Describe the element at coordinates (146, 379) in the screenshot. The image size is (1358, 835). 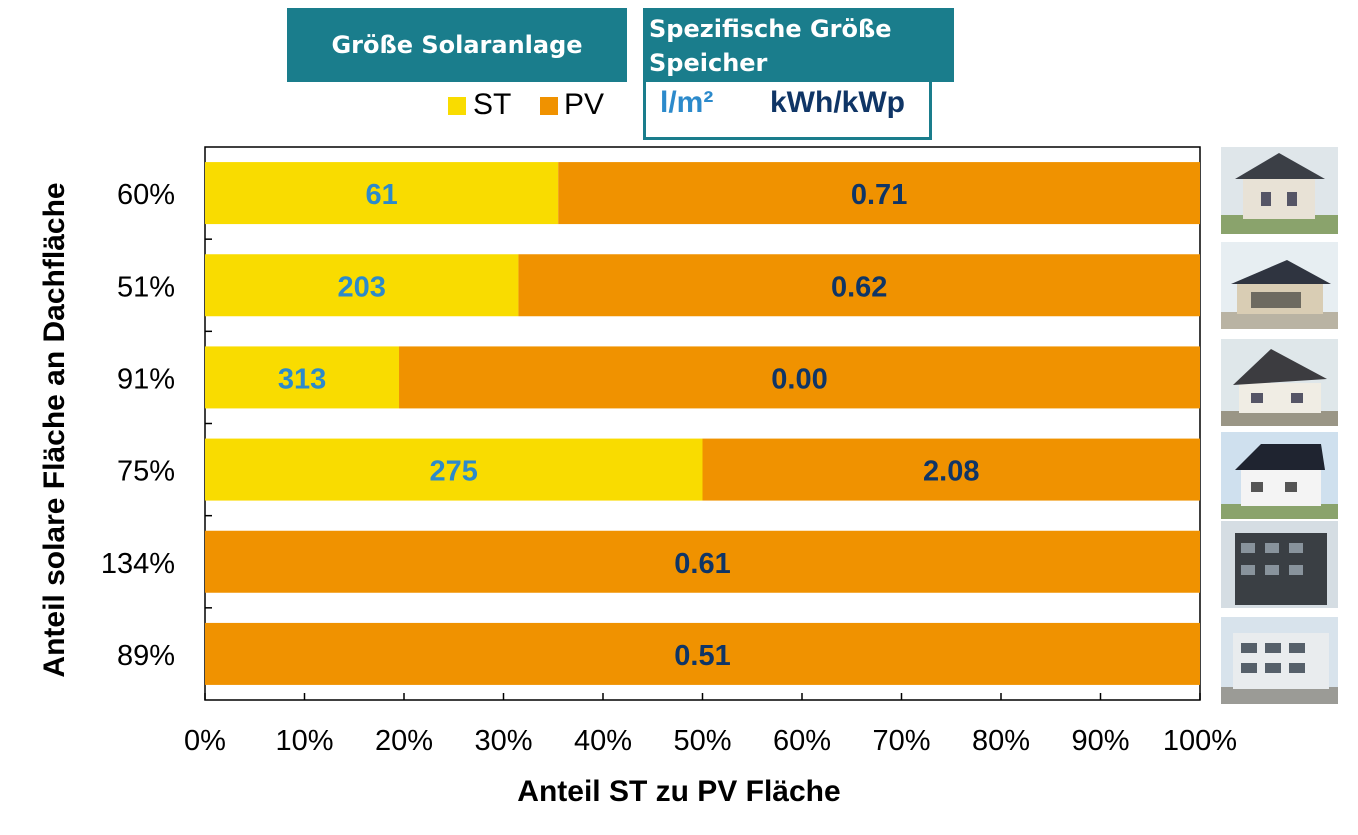
I see `y-tick-label: 91%` at that location.